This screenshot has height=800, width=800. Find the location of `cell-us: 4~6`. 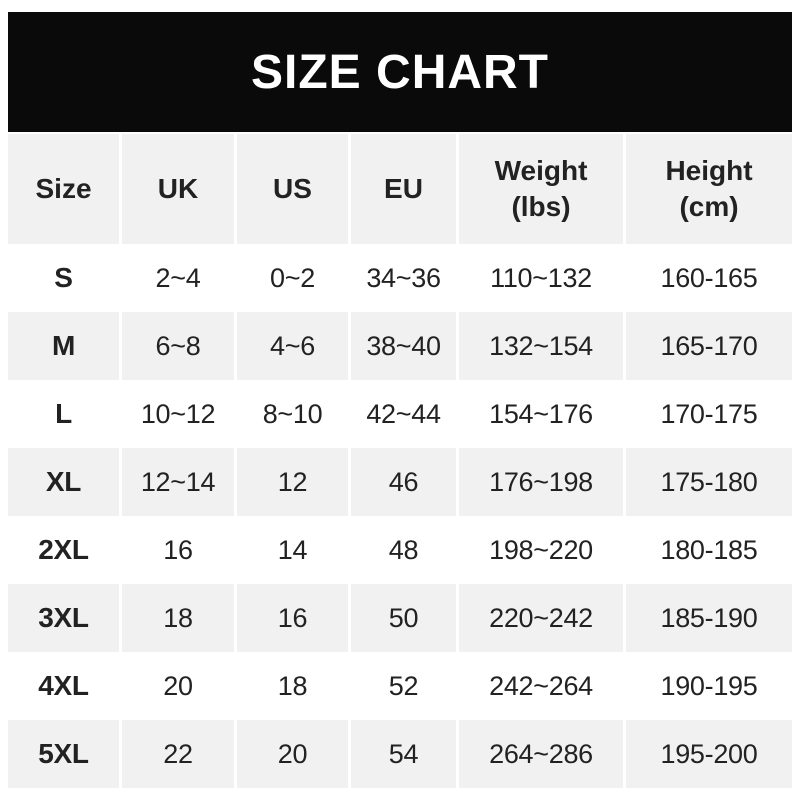

cell-us: 4~6 is located at coordinates (292, 346).